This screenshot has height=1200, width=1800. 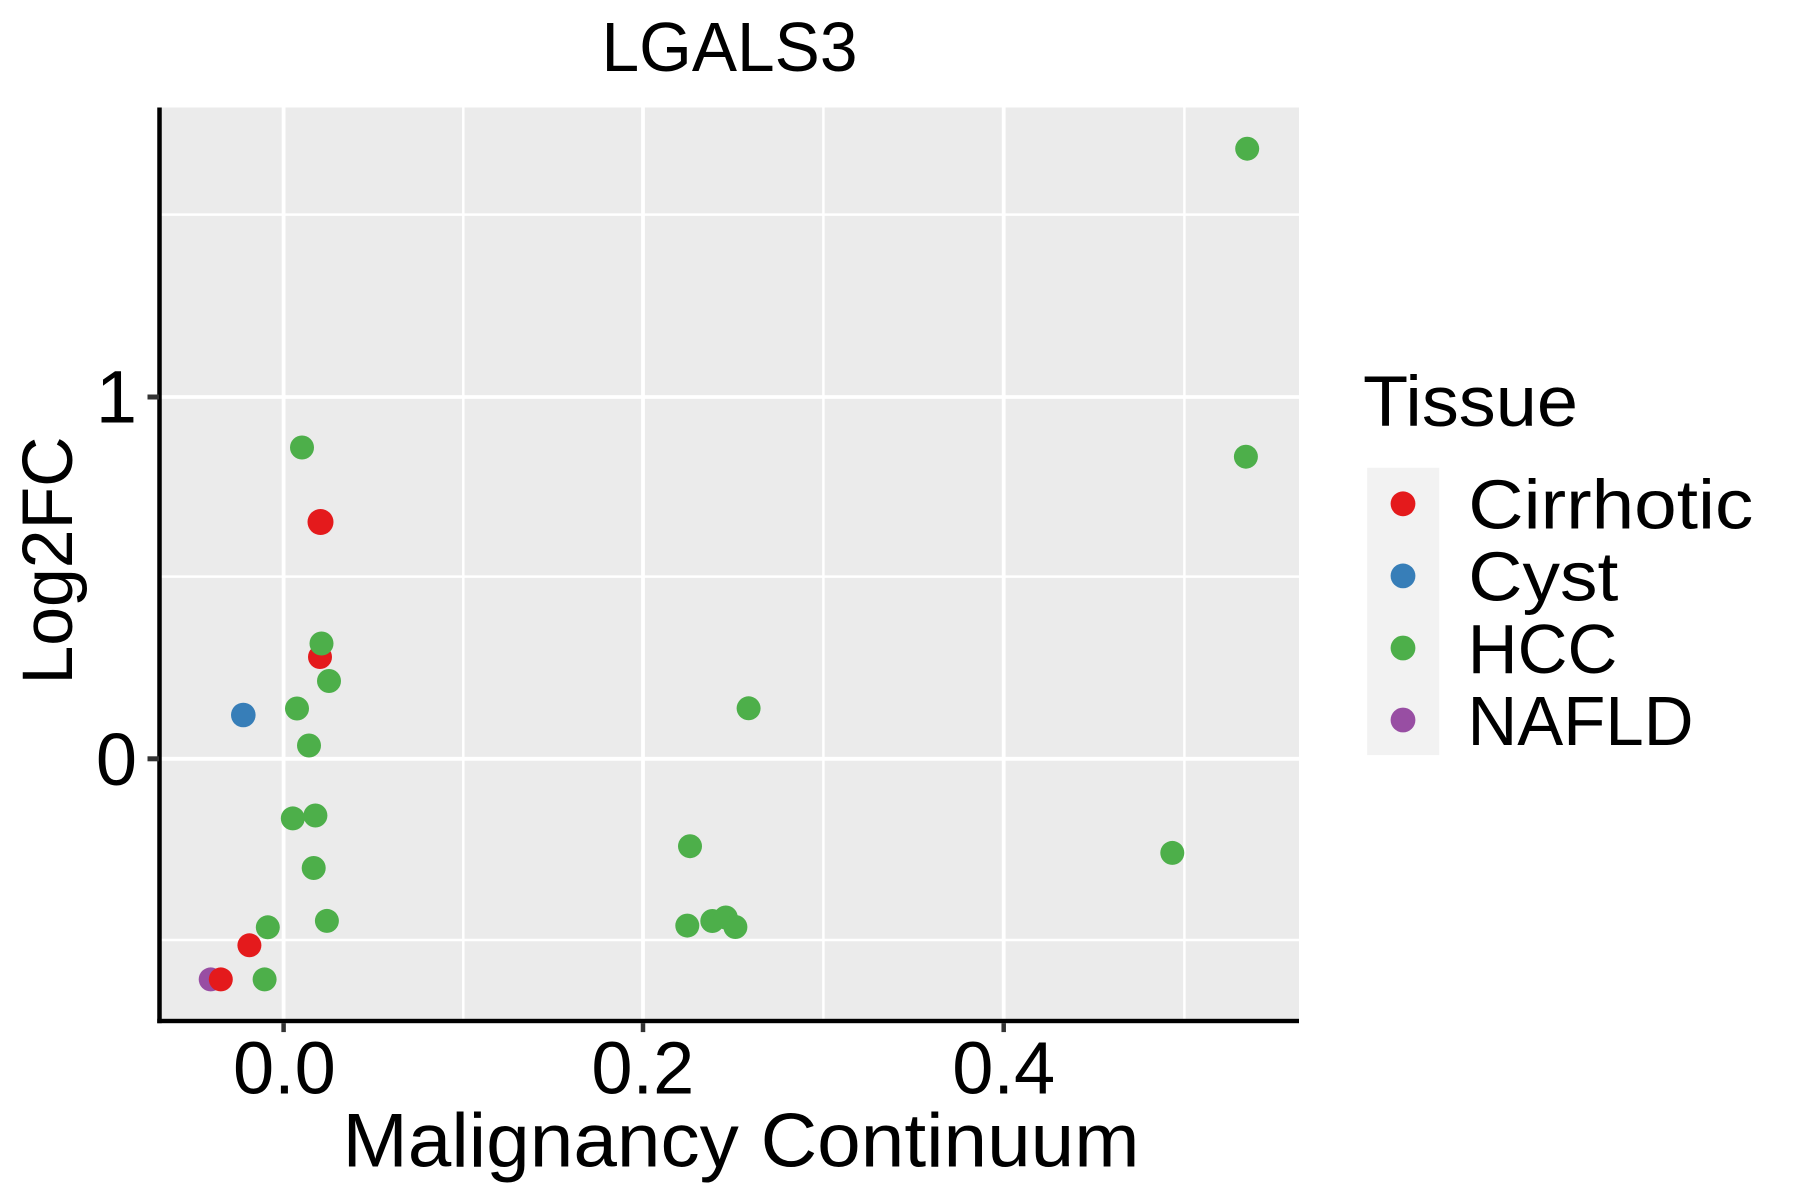 What do you see at coordinates (1543, 577) in the screenshot?
I see `svg-text: Cyst` at bounding box center [1543, 577].